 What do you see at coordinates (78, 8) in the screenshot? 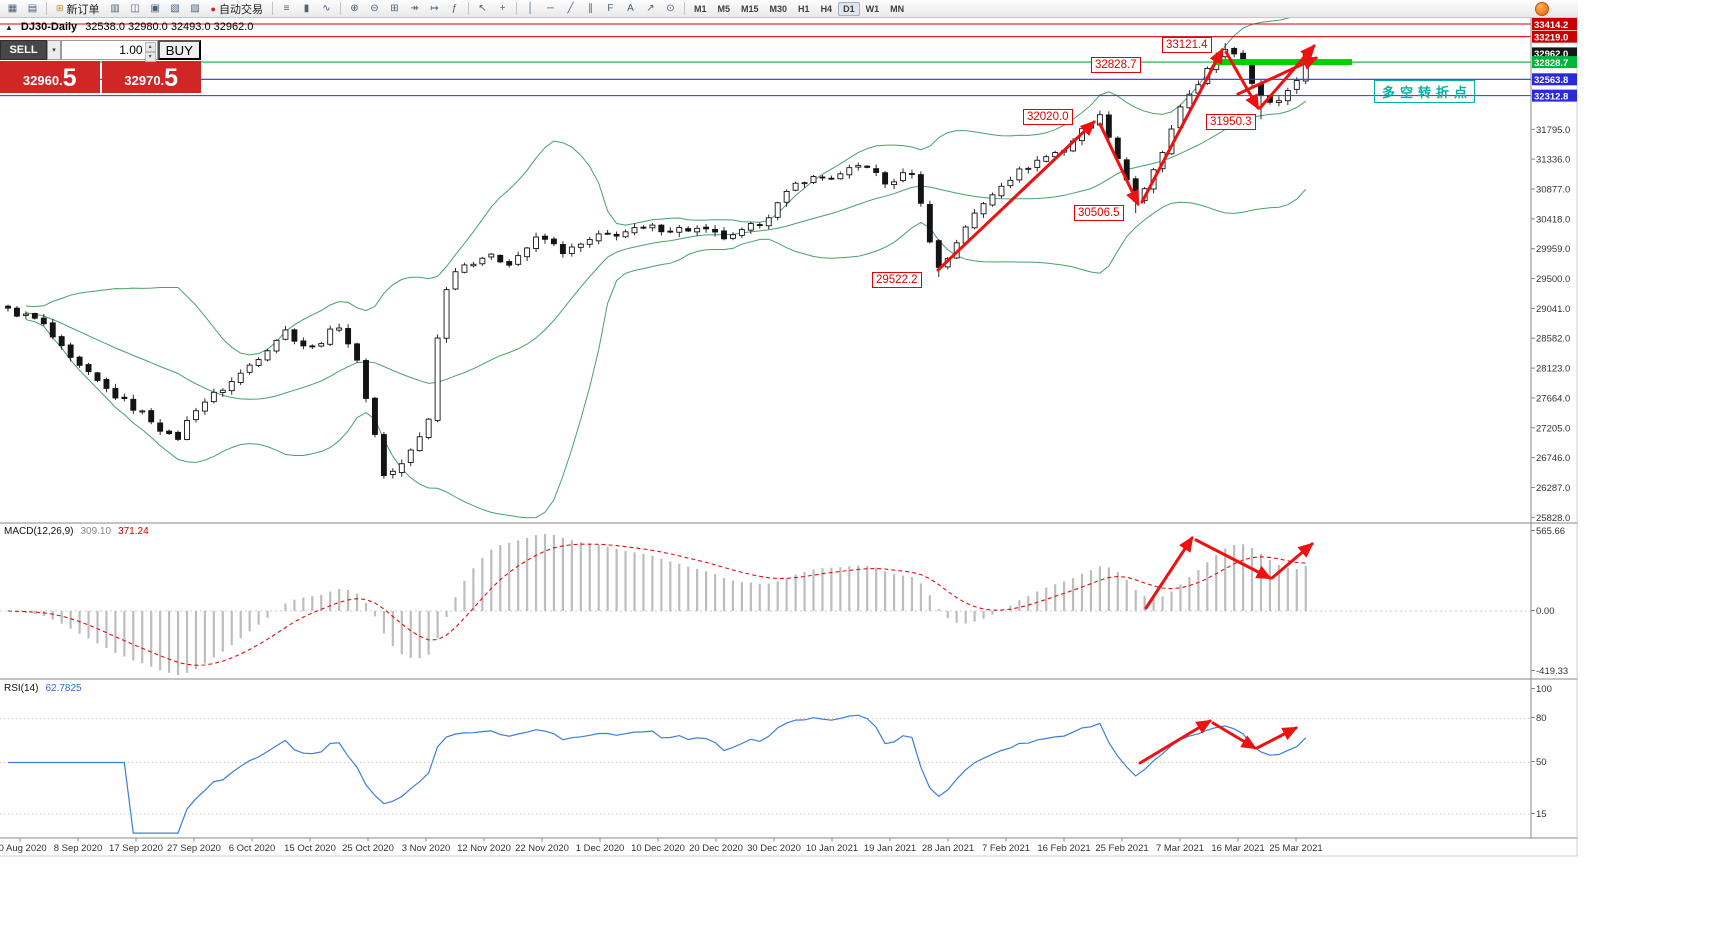
I see `new-order-button: ⊞ 新订单` at bounding box center [78, 8].